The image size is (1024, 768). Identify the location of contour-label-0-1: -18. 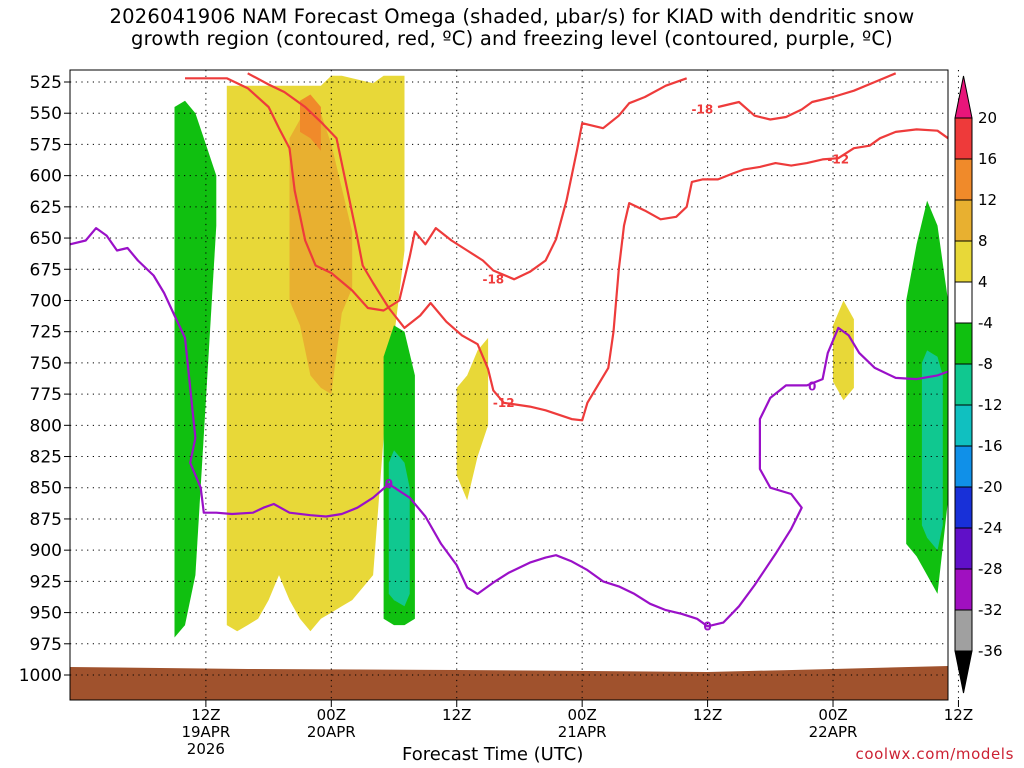
(493, 279).